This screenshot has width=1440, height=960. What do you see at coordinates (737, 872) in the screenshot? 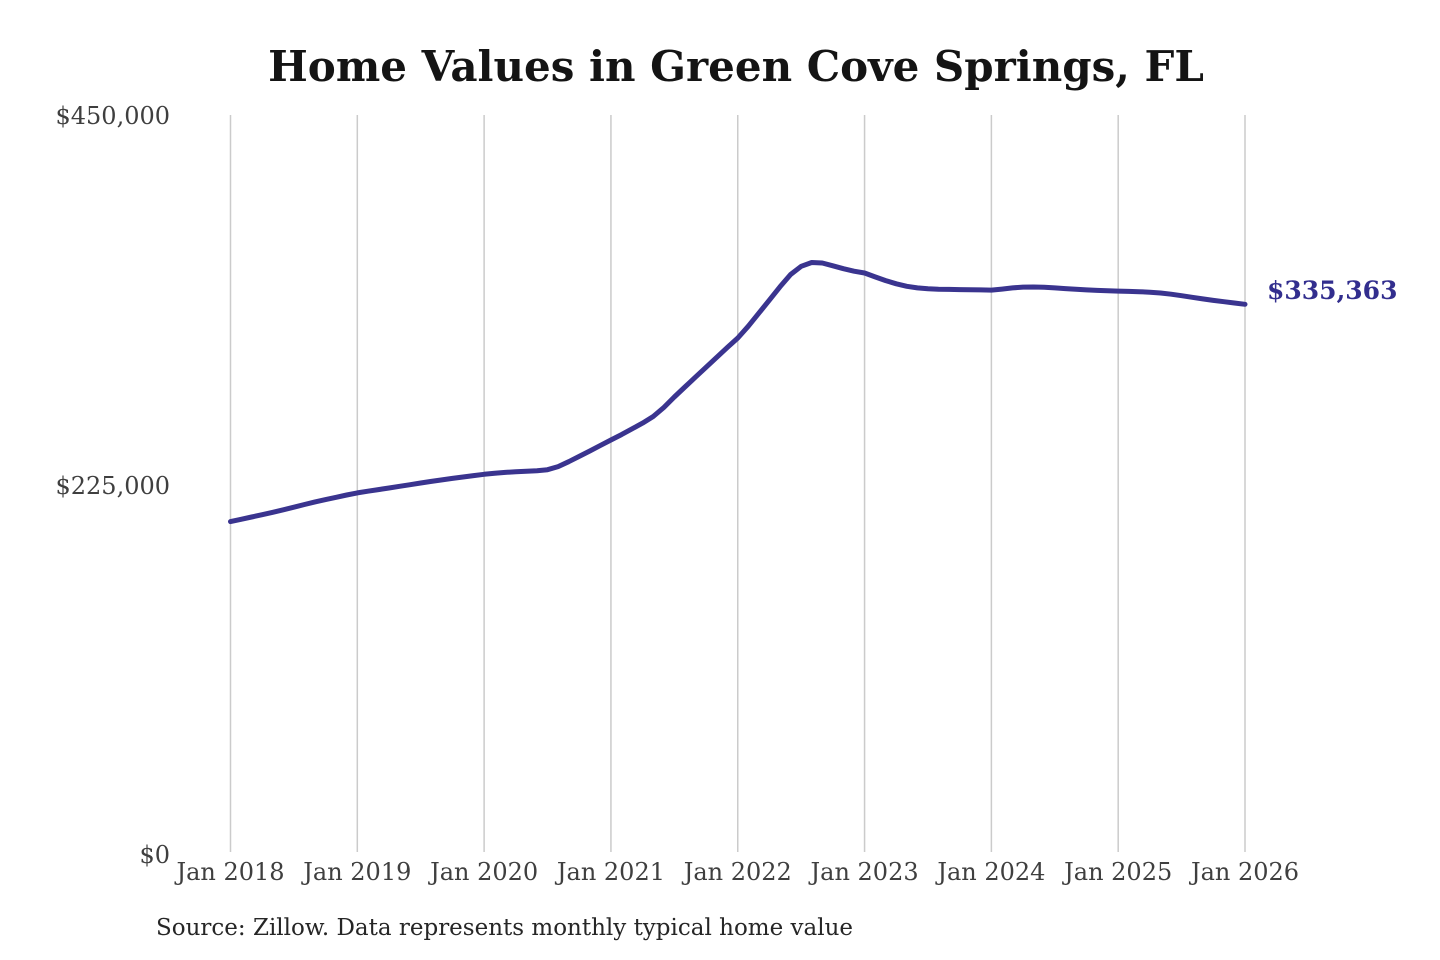
I see `x-tick-label: Jan 2022` at bounding box center [737, 872].